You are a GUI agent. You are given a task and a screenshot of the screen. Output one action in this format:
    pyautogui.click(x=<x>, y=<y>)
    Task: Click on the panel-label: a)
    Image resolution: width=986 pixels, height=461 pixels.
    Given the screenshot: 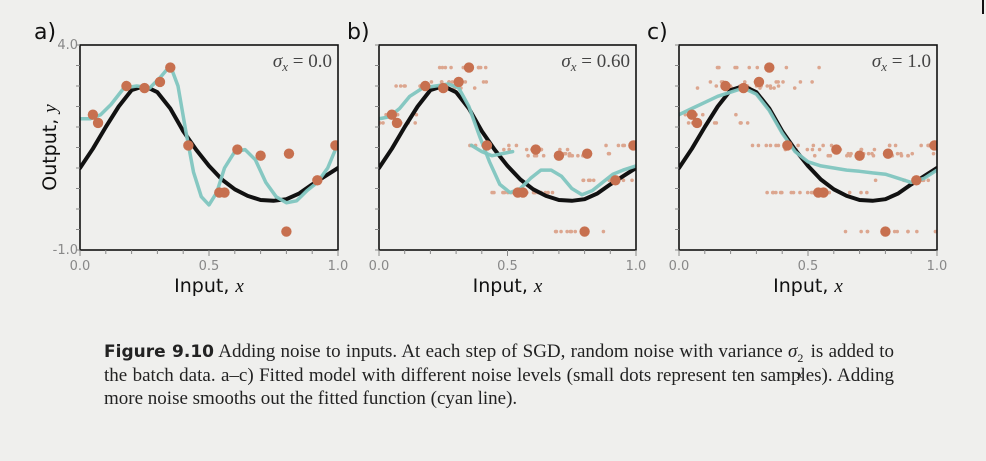 What is the action you would take?
    pyautogui.click(x=45, y=32)
    